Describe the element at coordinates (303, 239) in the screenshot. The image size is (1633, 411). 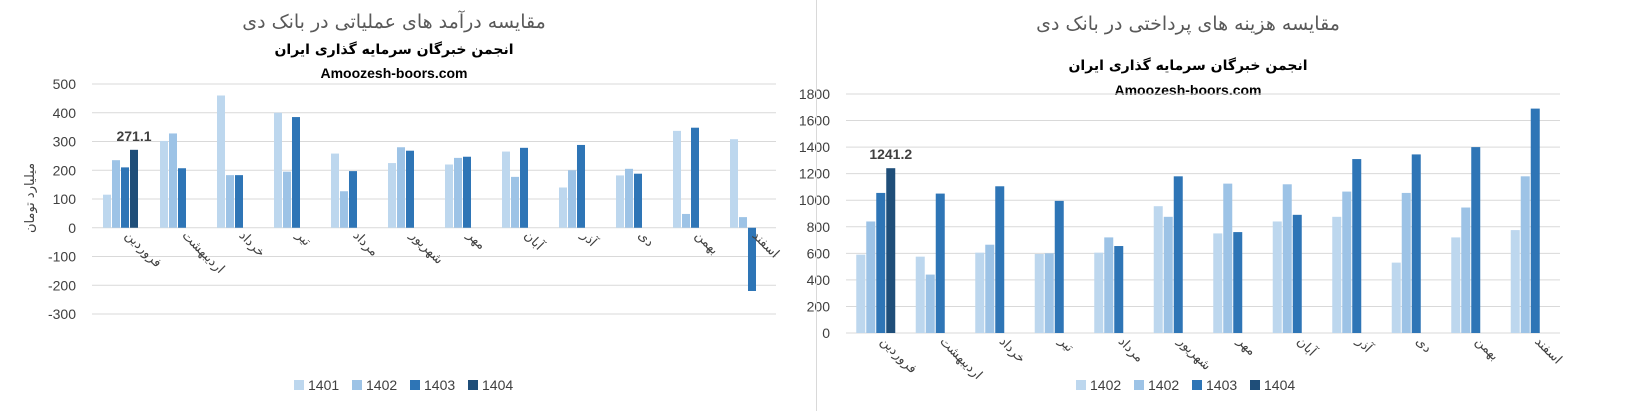
I see `chart-0-category-label: تیر` at that location.